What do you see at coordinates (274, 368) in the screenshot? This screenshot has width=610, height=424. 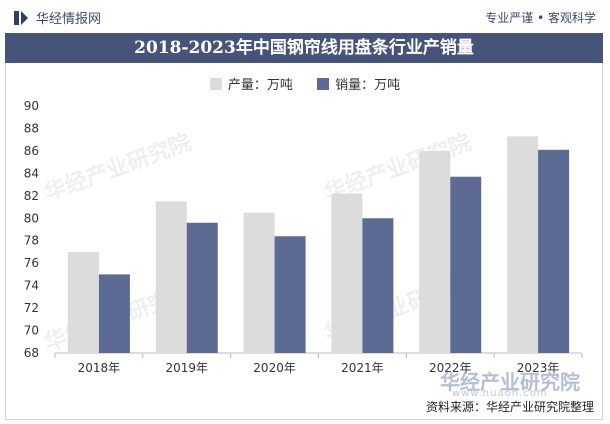 I see `x-tick-label: 2020年` at bounding box center [274, 368].